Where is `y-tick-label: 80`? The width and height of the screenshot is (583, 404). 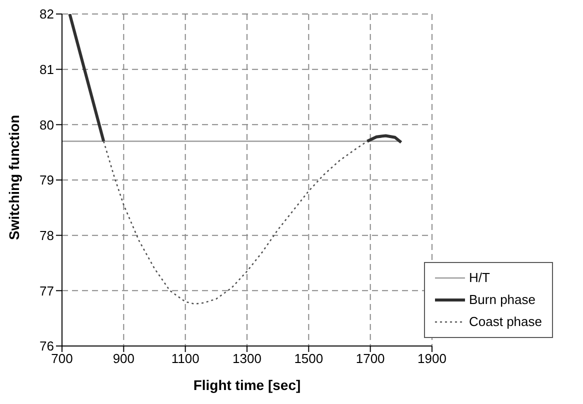 y-tick-label: 80 is located at coordinates (47, 124).